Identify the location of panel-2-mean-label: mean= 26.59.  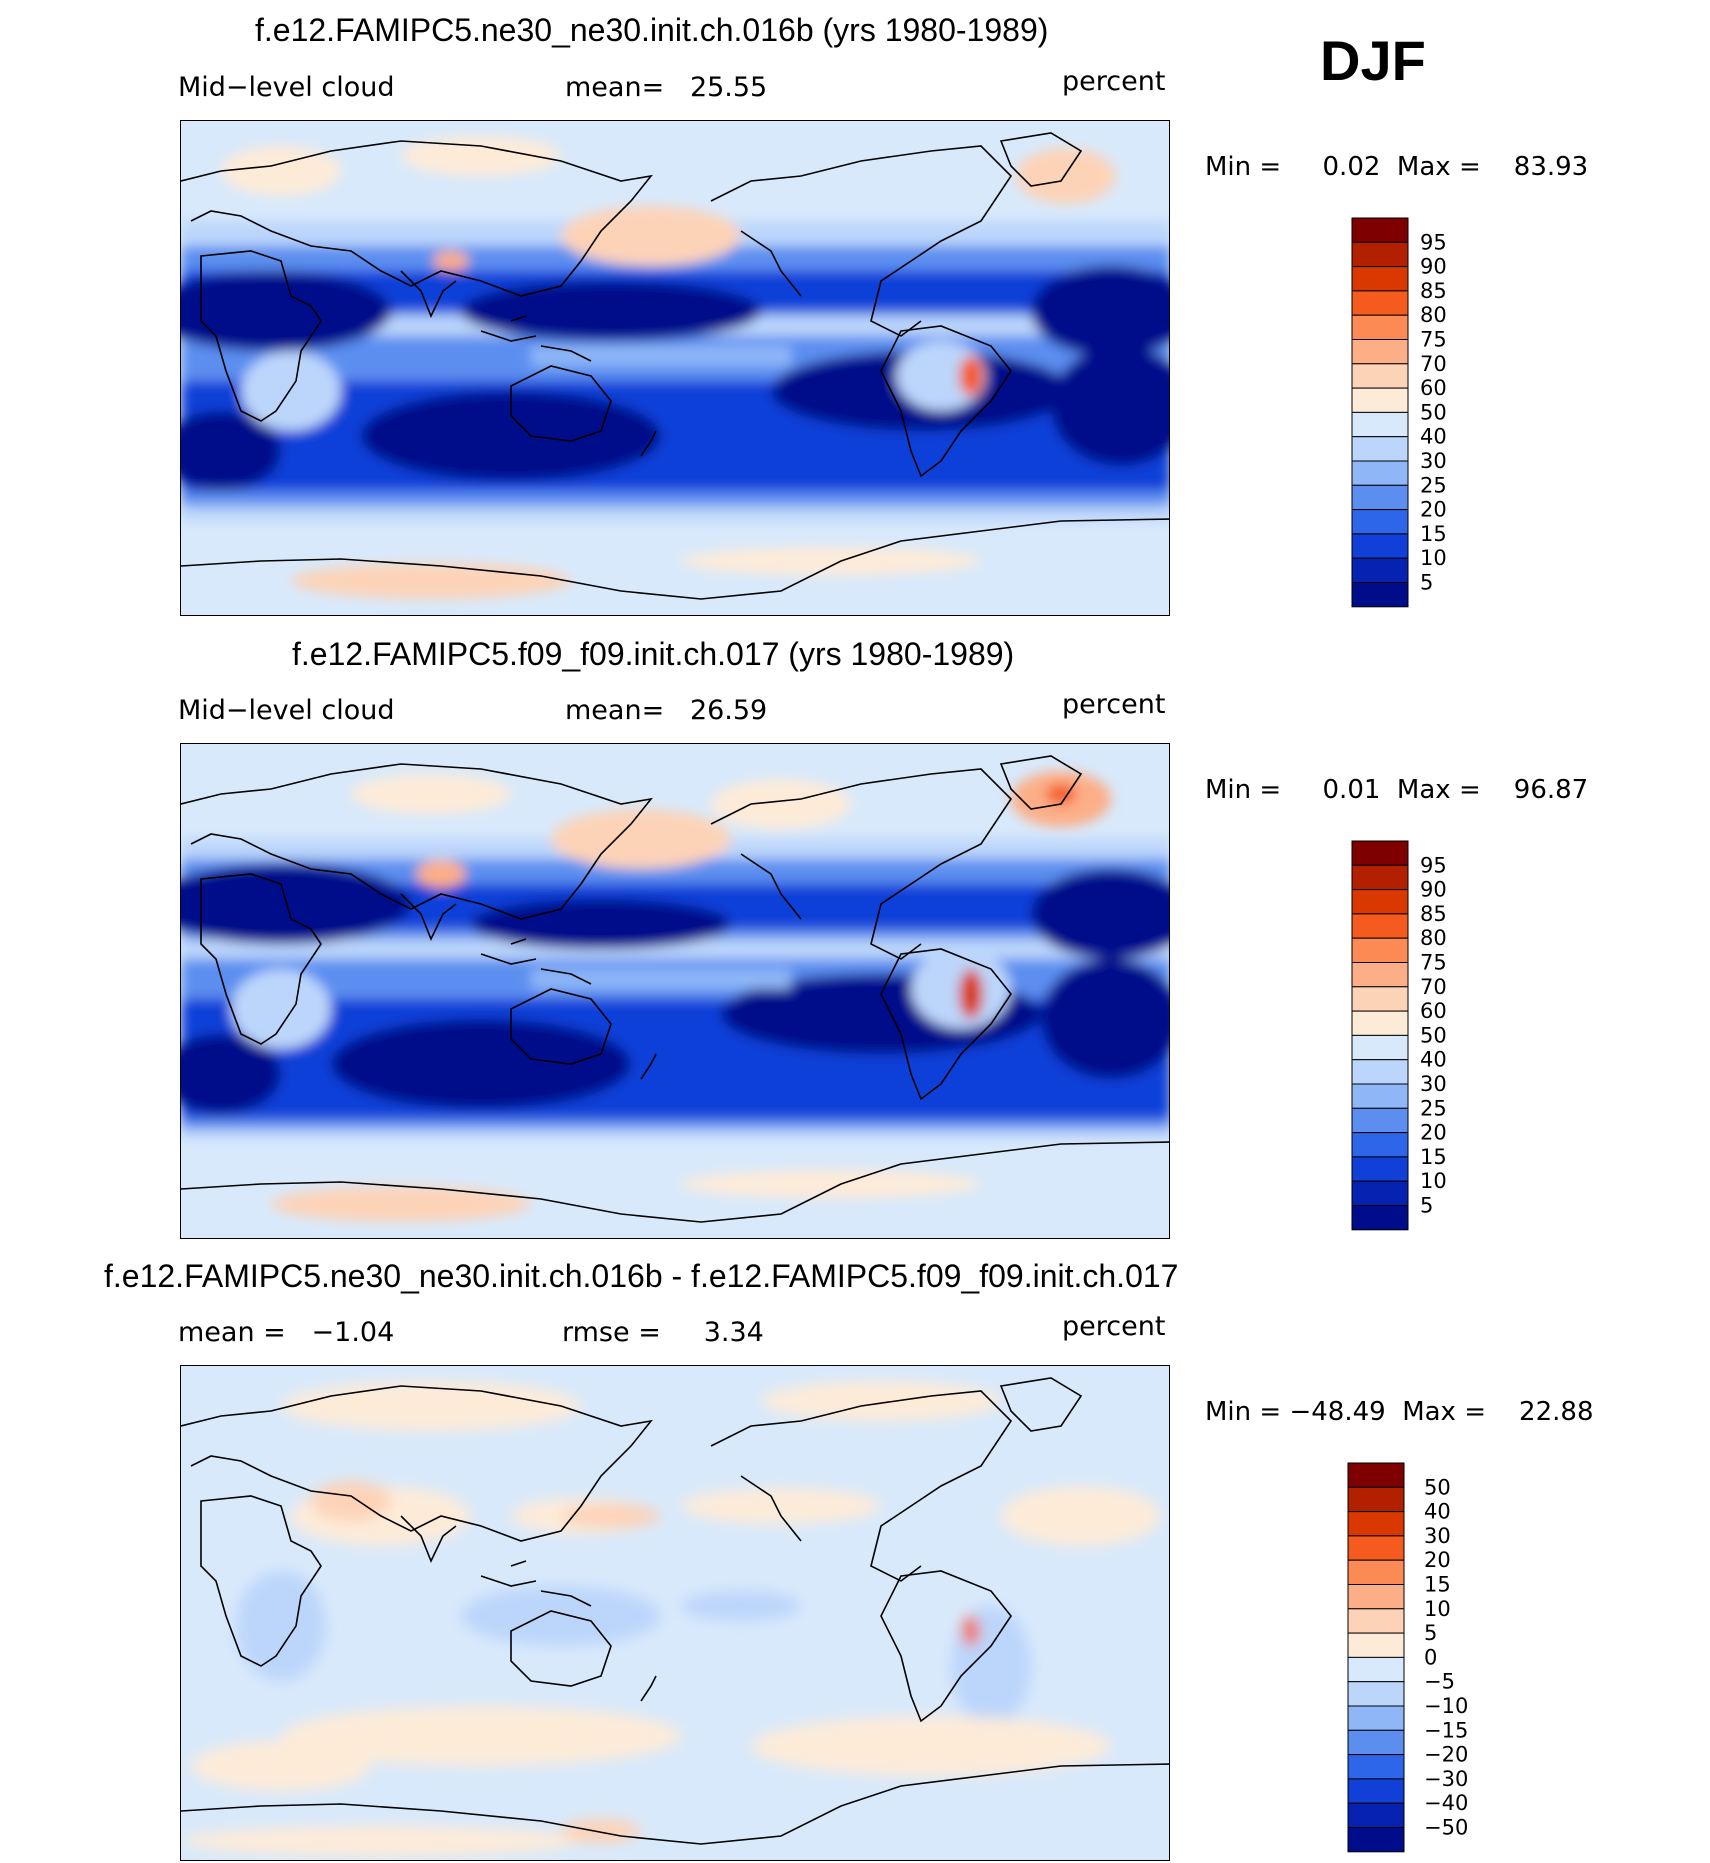
(666, 710).